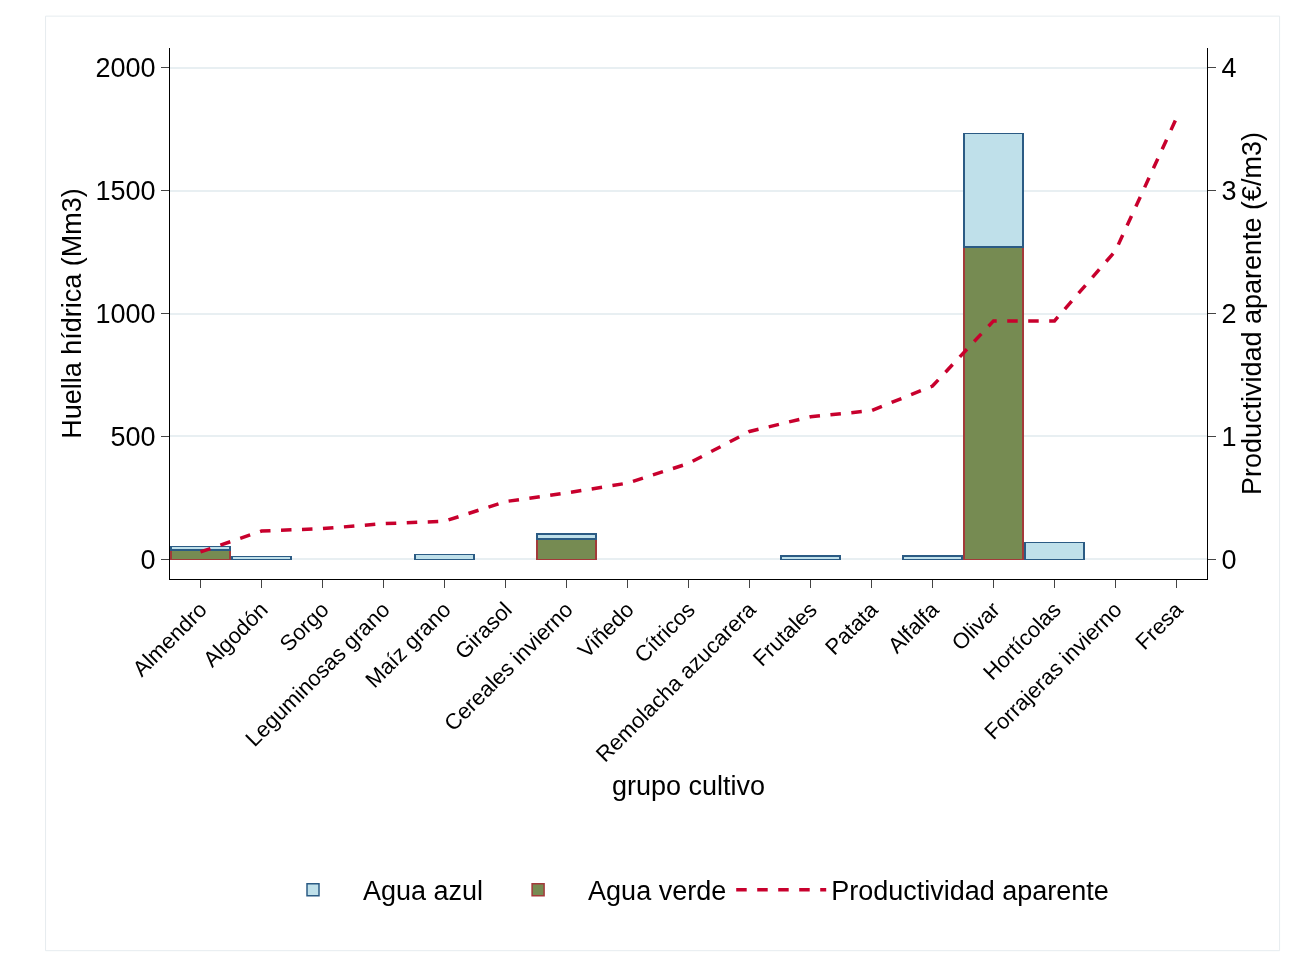 This screenshot has width=1295, height=954. I want to click on y2-tick-label: 2, so click(1229, 313).